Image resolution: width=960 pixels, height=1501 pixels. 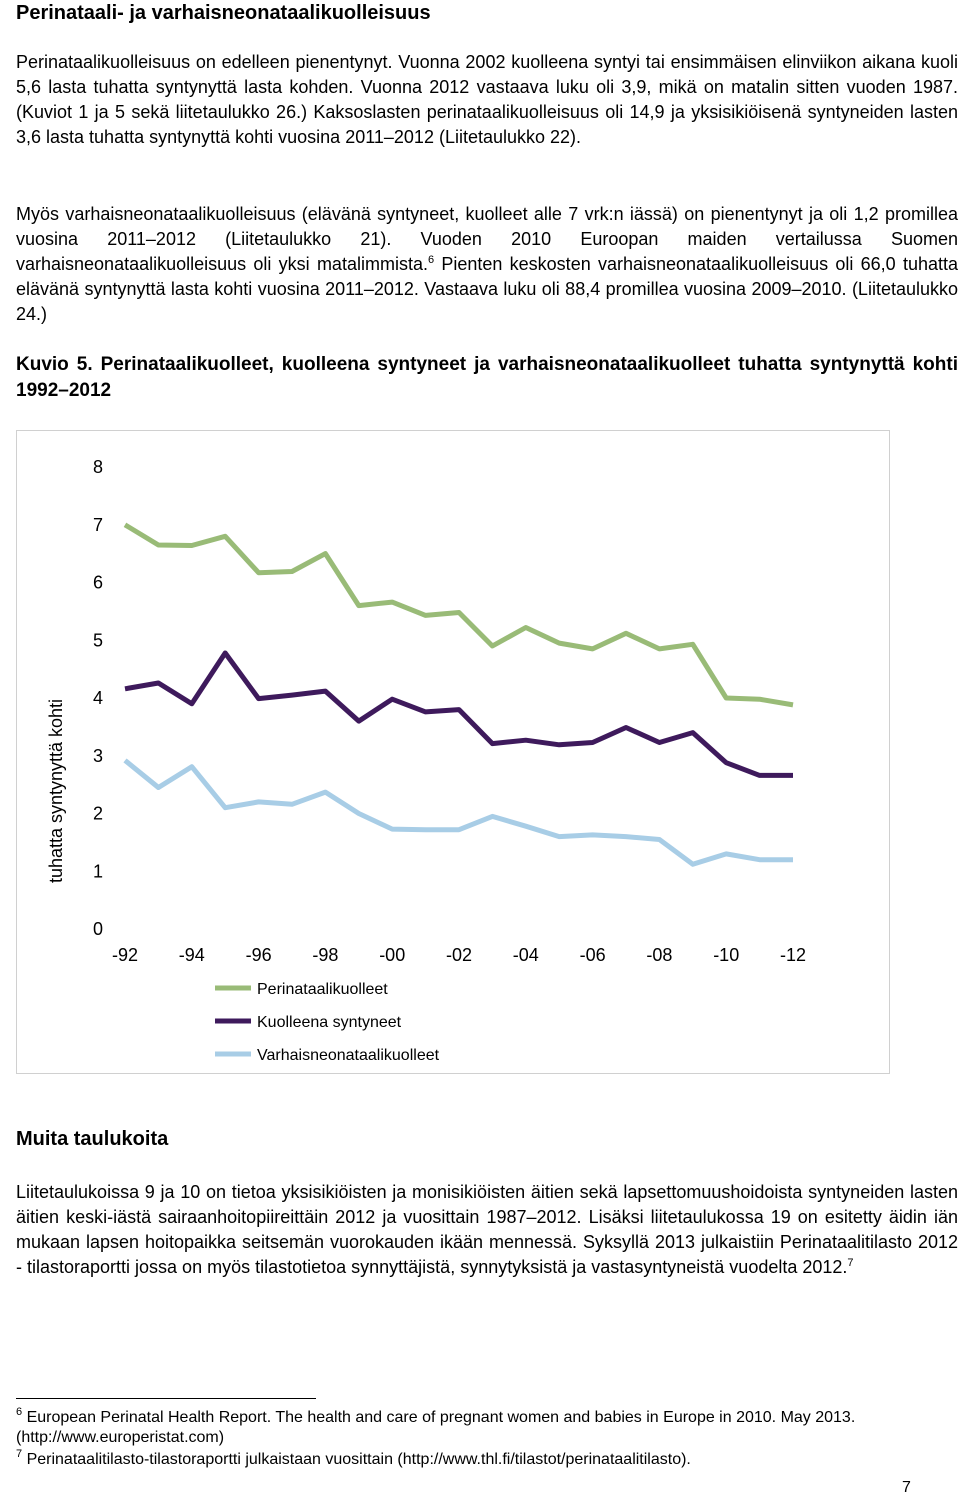 What do you see at coordinates (98, 929) in the screenshot?
I see `y-tick-label: 0` at bounding box center [98, 929].